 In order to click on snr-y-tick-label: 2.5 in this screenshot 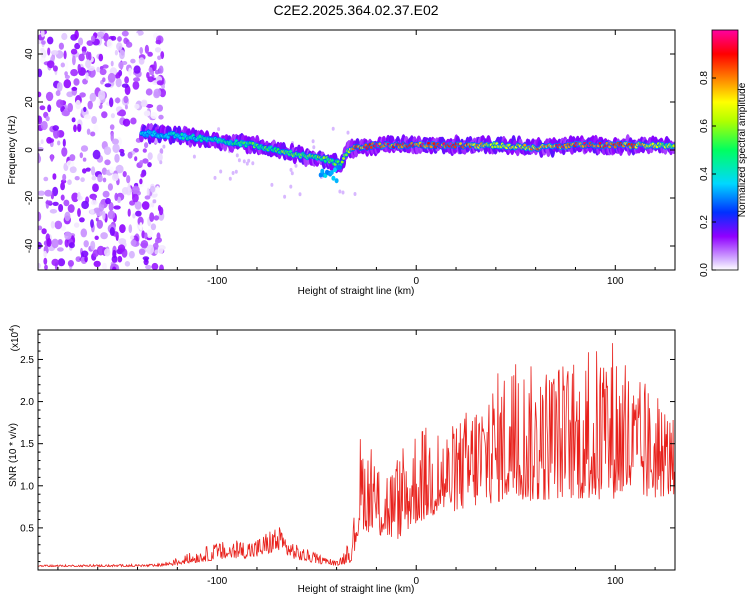, I will do `click(27, 360)`.